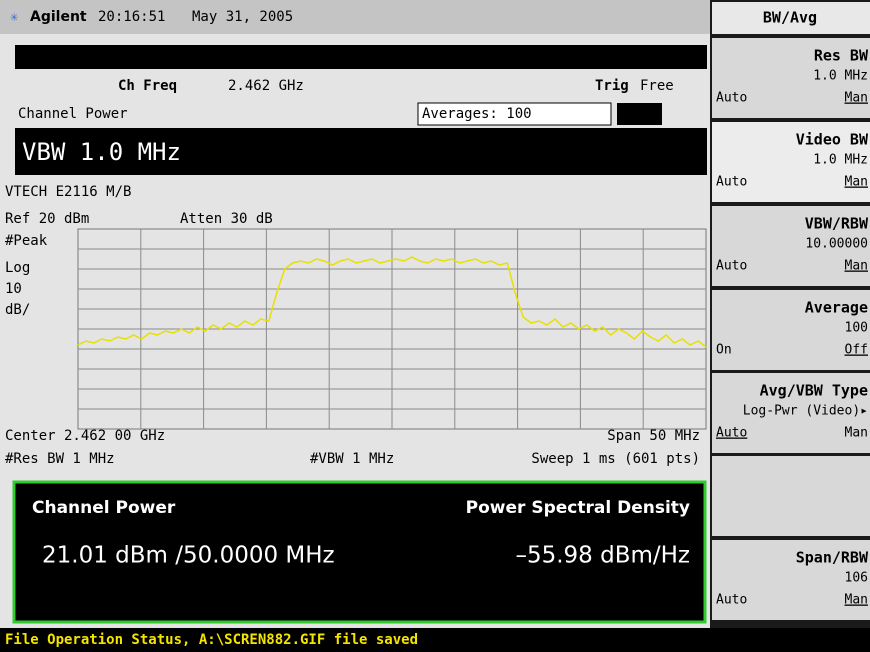 This screenshot has height=652, width=870. Describe the element at coordinates (104, 508) in the screenshot. I see `channel-power-label: Channel Power` at that location.